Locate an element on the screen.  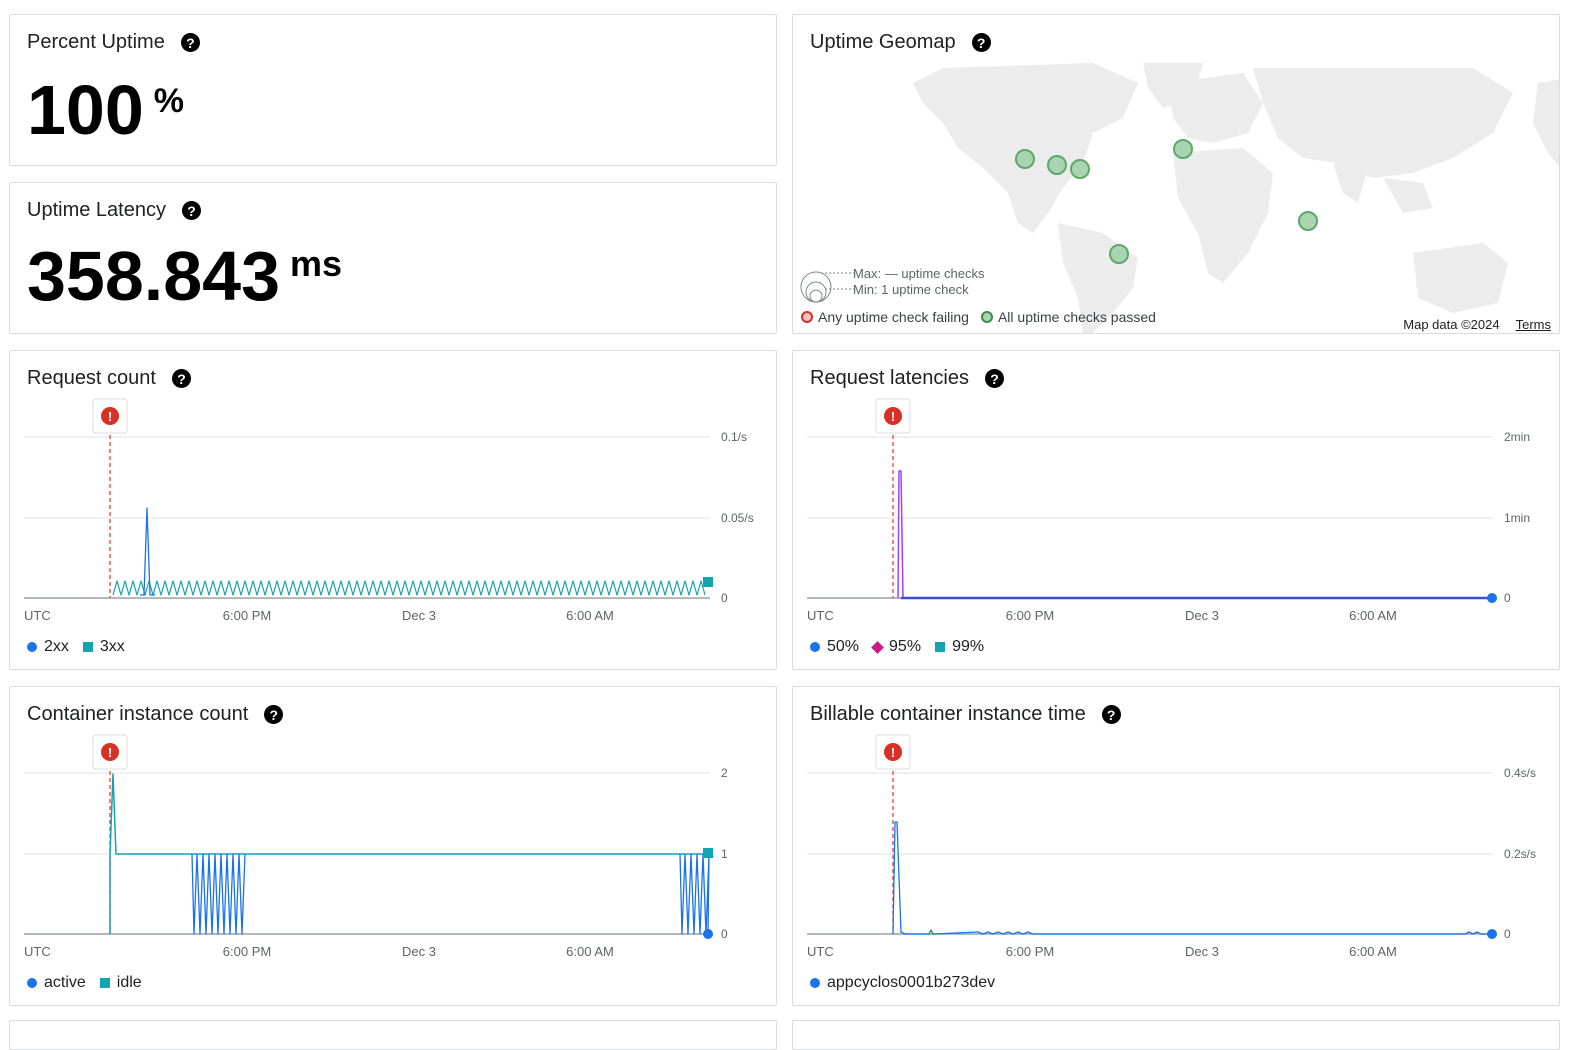
legend-failing: Any uptime check failing is located at coordinates (885, 317).